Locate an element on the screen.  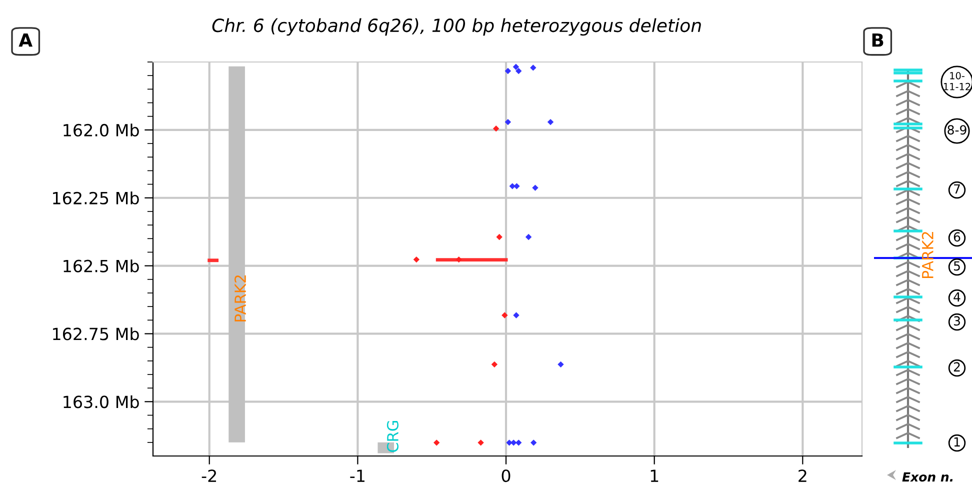
text: 1 is located at coordinates (957, 441).